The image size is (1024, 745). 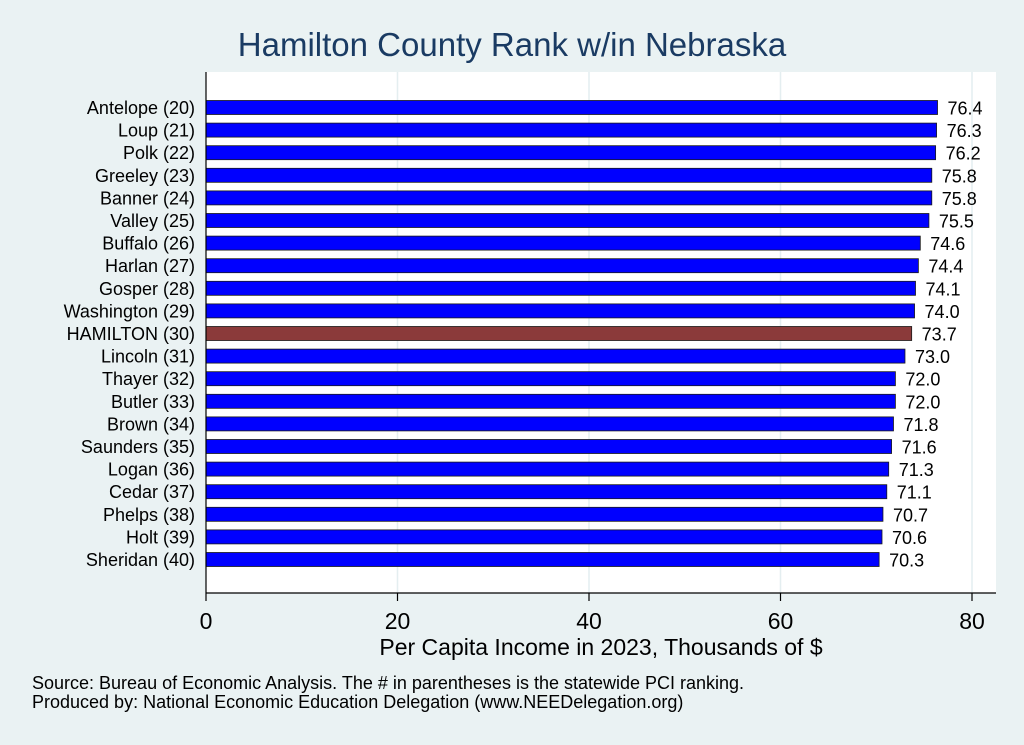 What do you see at coordinates (939, 335) in the screenshot?
I see `value-label: 73.7` at bounding box center [939, 335].